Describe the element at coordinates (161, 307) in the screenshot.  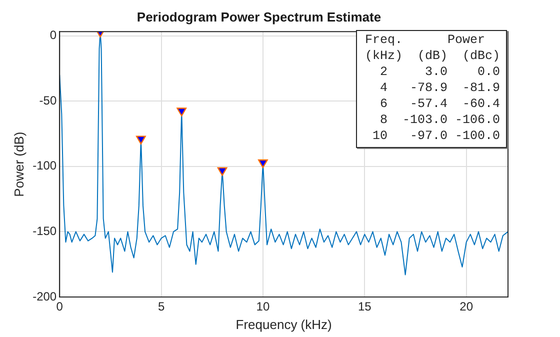
I see `x-tick-label: 5` at that location.